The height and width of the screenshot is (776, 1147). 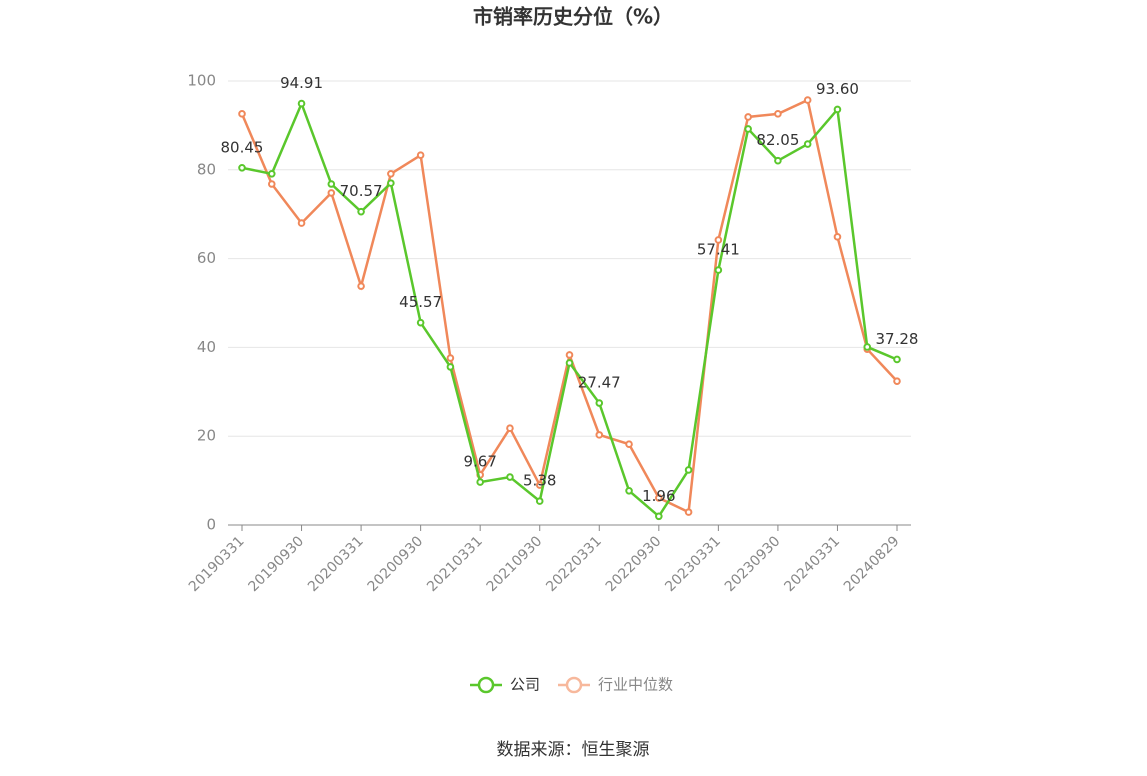 I want to click on x-tick-label: 20190331, so click(x=217, y=564).